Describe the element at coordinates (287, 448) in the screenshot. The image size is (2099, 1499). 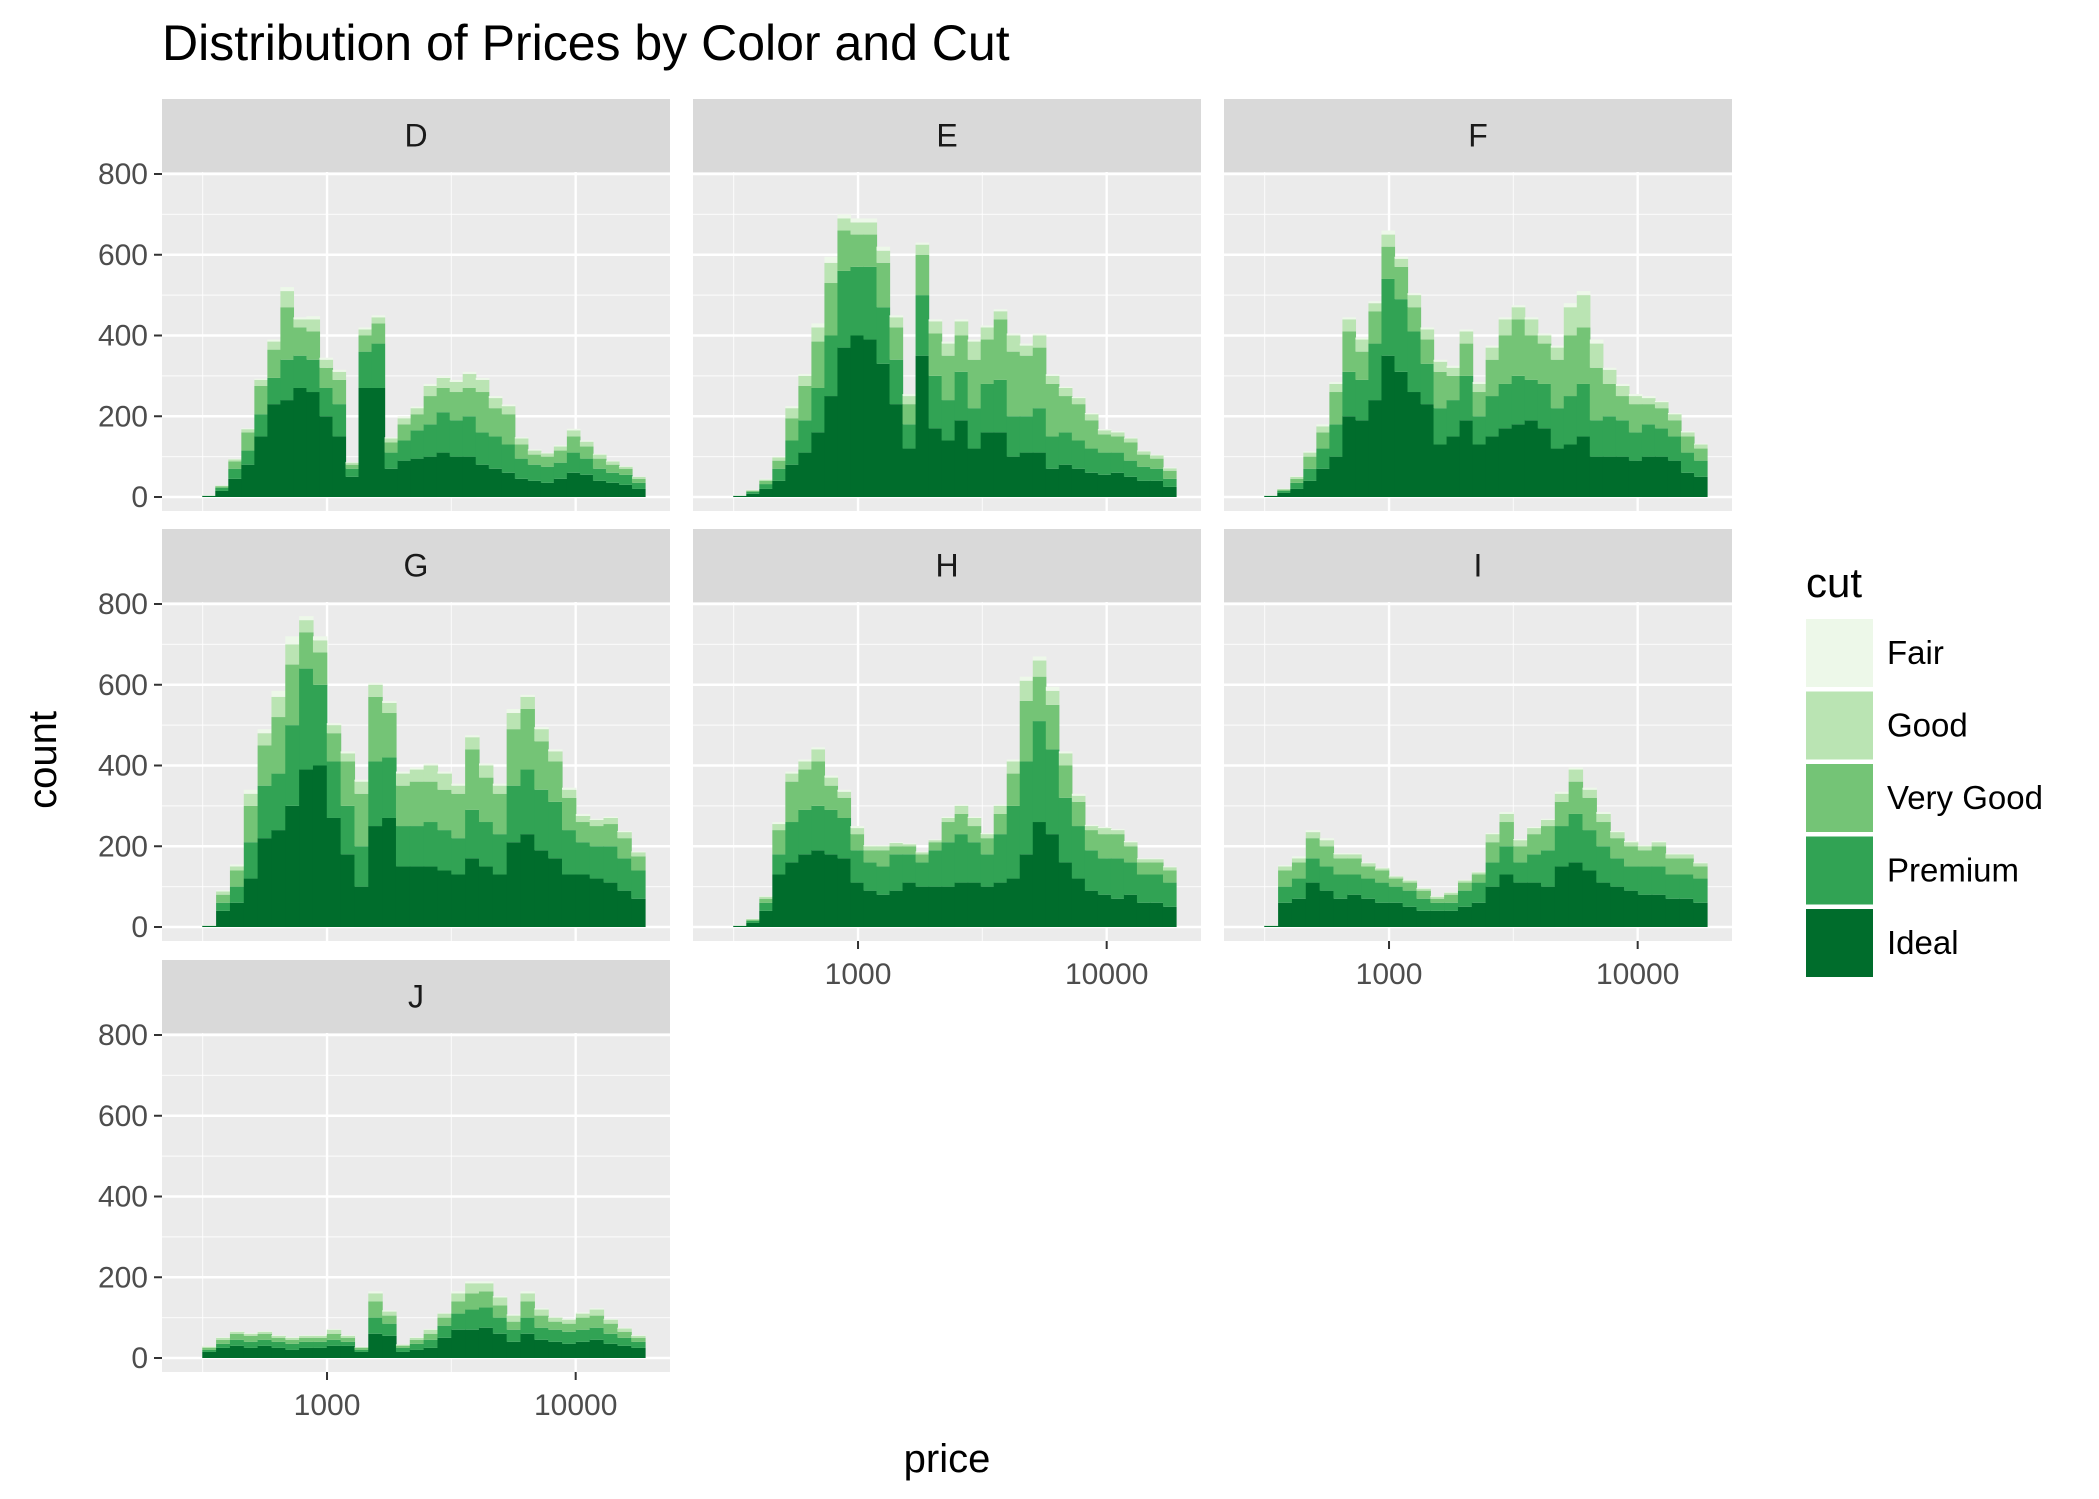
I see `histogram-bar-D-ideal` at that location.